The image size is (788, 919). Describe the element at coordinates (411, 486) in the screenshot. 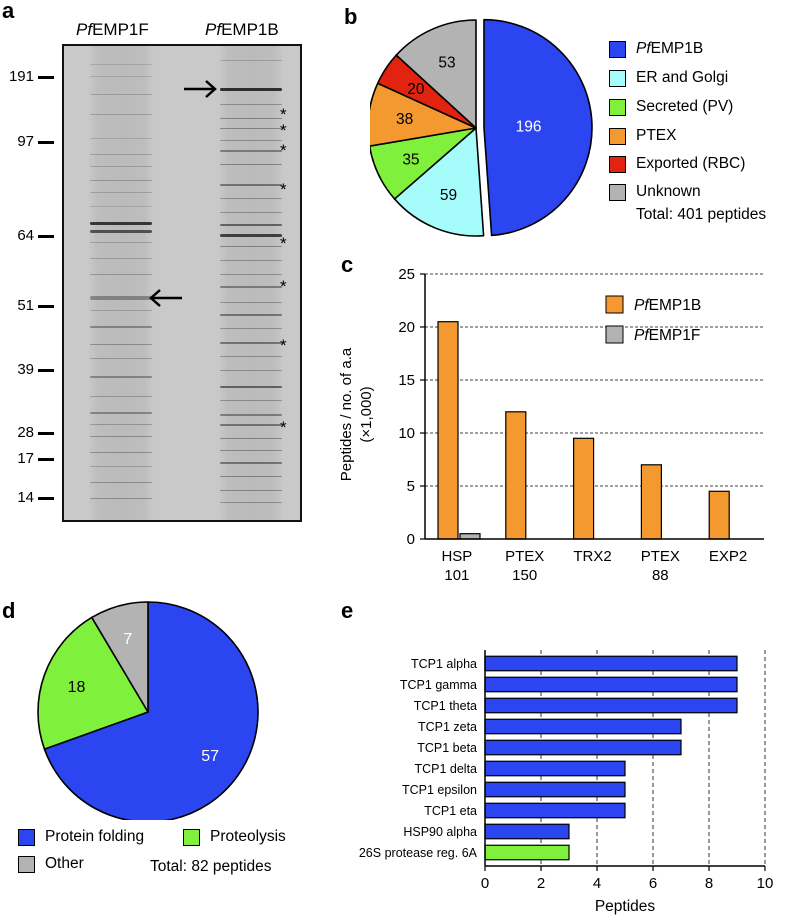

I see `y-tick-label: 5` at that location.